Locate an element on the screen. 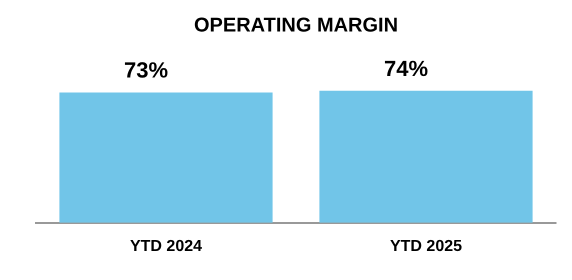 This screenshot has height=280, width=572. x-tick-label: YTD 2025 is located at coordinates (426, 246).